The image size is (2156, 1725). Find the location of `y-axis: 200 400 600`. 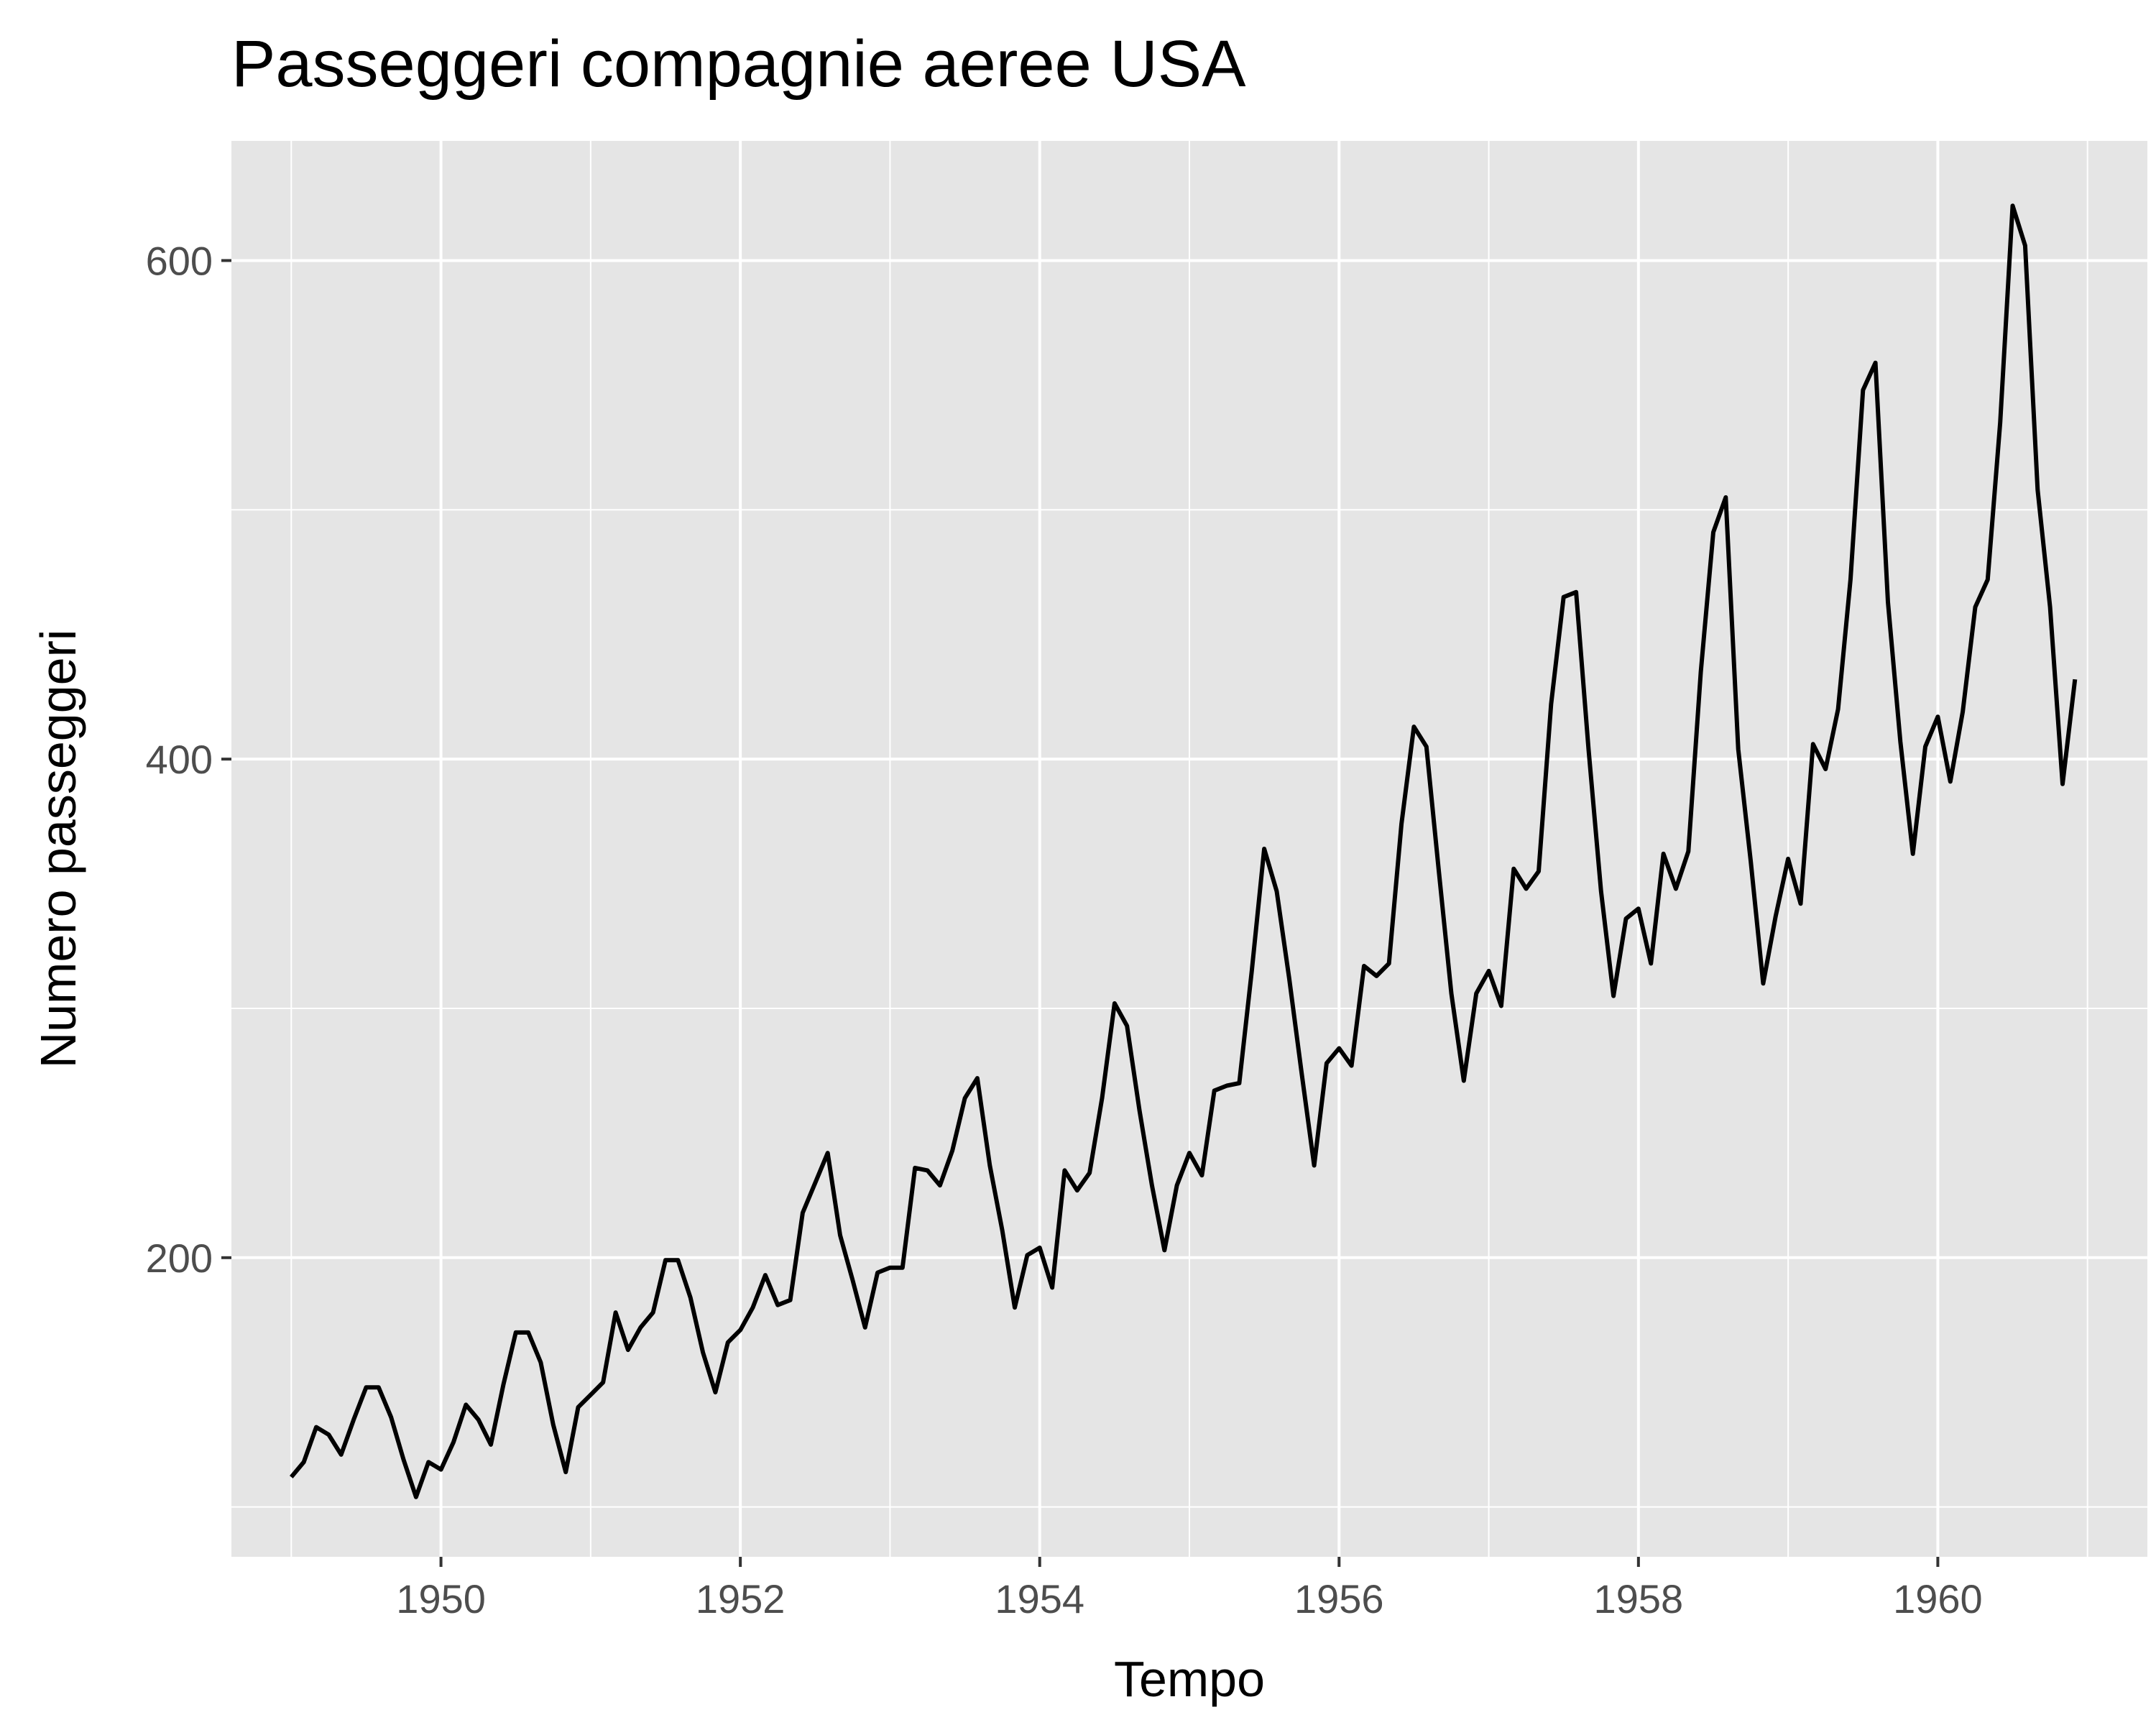

y-axis: 200 400 600 is located at coordinates (189, 759).